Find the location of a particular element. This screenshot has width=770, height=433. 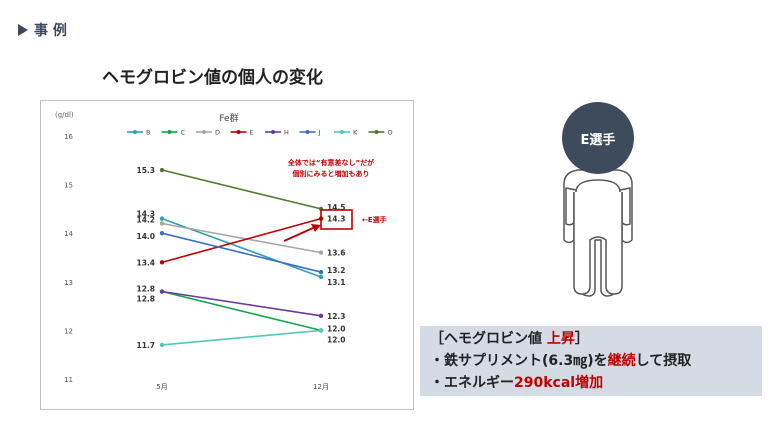

summary-line-1-a: ［ヘモグロビン値 is located at coordinates (488, 339).